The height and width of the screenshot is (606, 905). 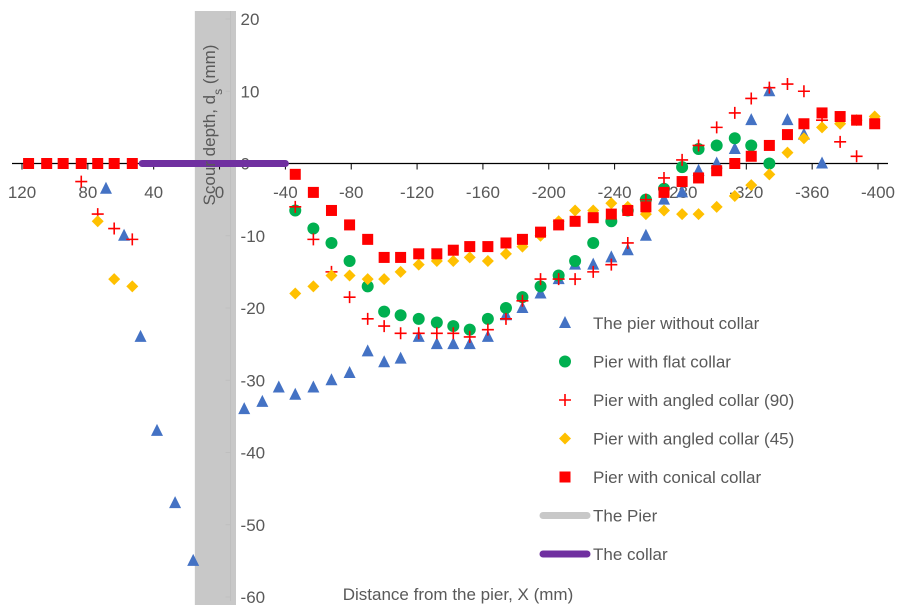 I want to click on y-axis-title: Scour depth, ds (mm), so click(x=212, y=125).